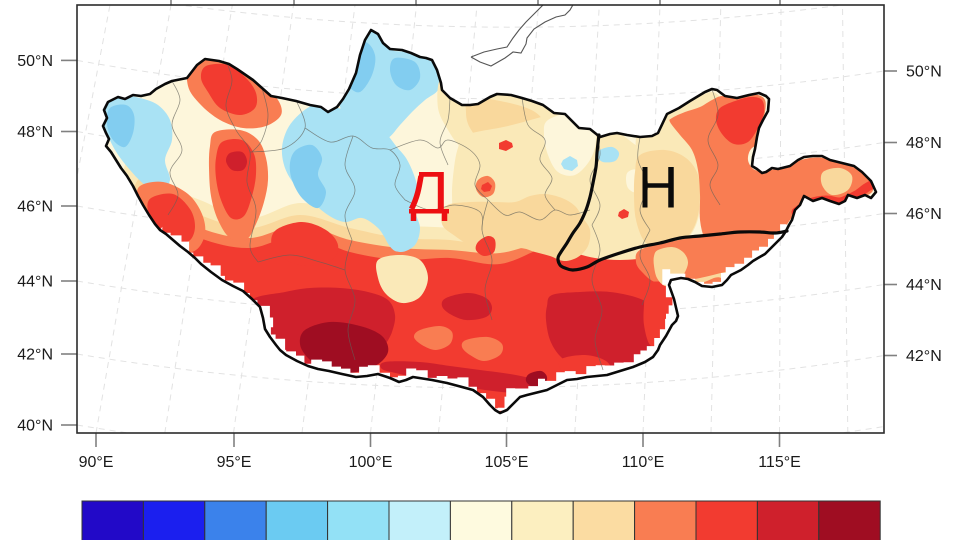 The height and width of the screenshot is (540, 960). Describe the element at coordinates (234, 462) in the screenshot. I see `svg-text: 95°E` at that location.